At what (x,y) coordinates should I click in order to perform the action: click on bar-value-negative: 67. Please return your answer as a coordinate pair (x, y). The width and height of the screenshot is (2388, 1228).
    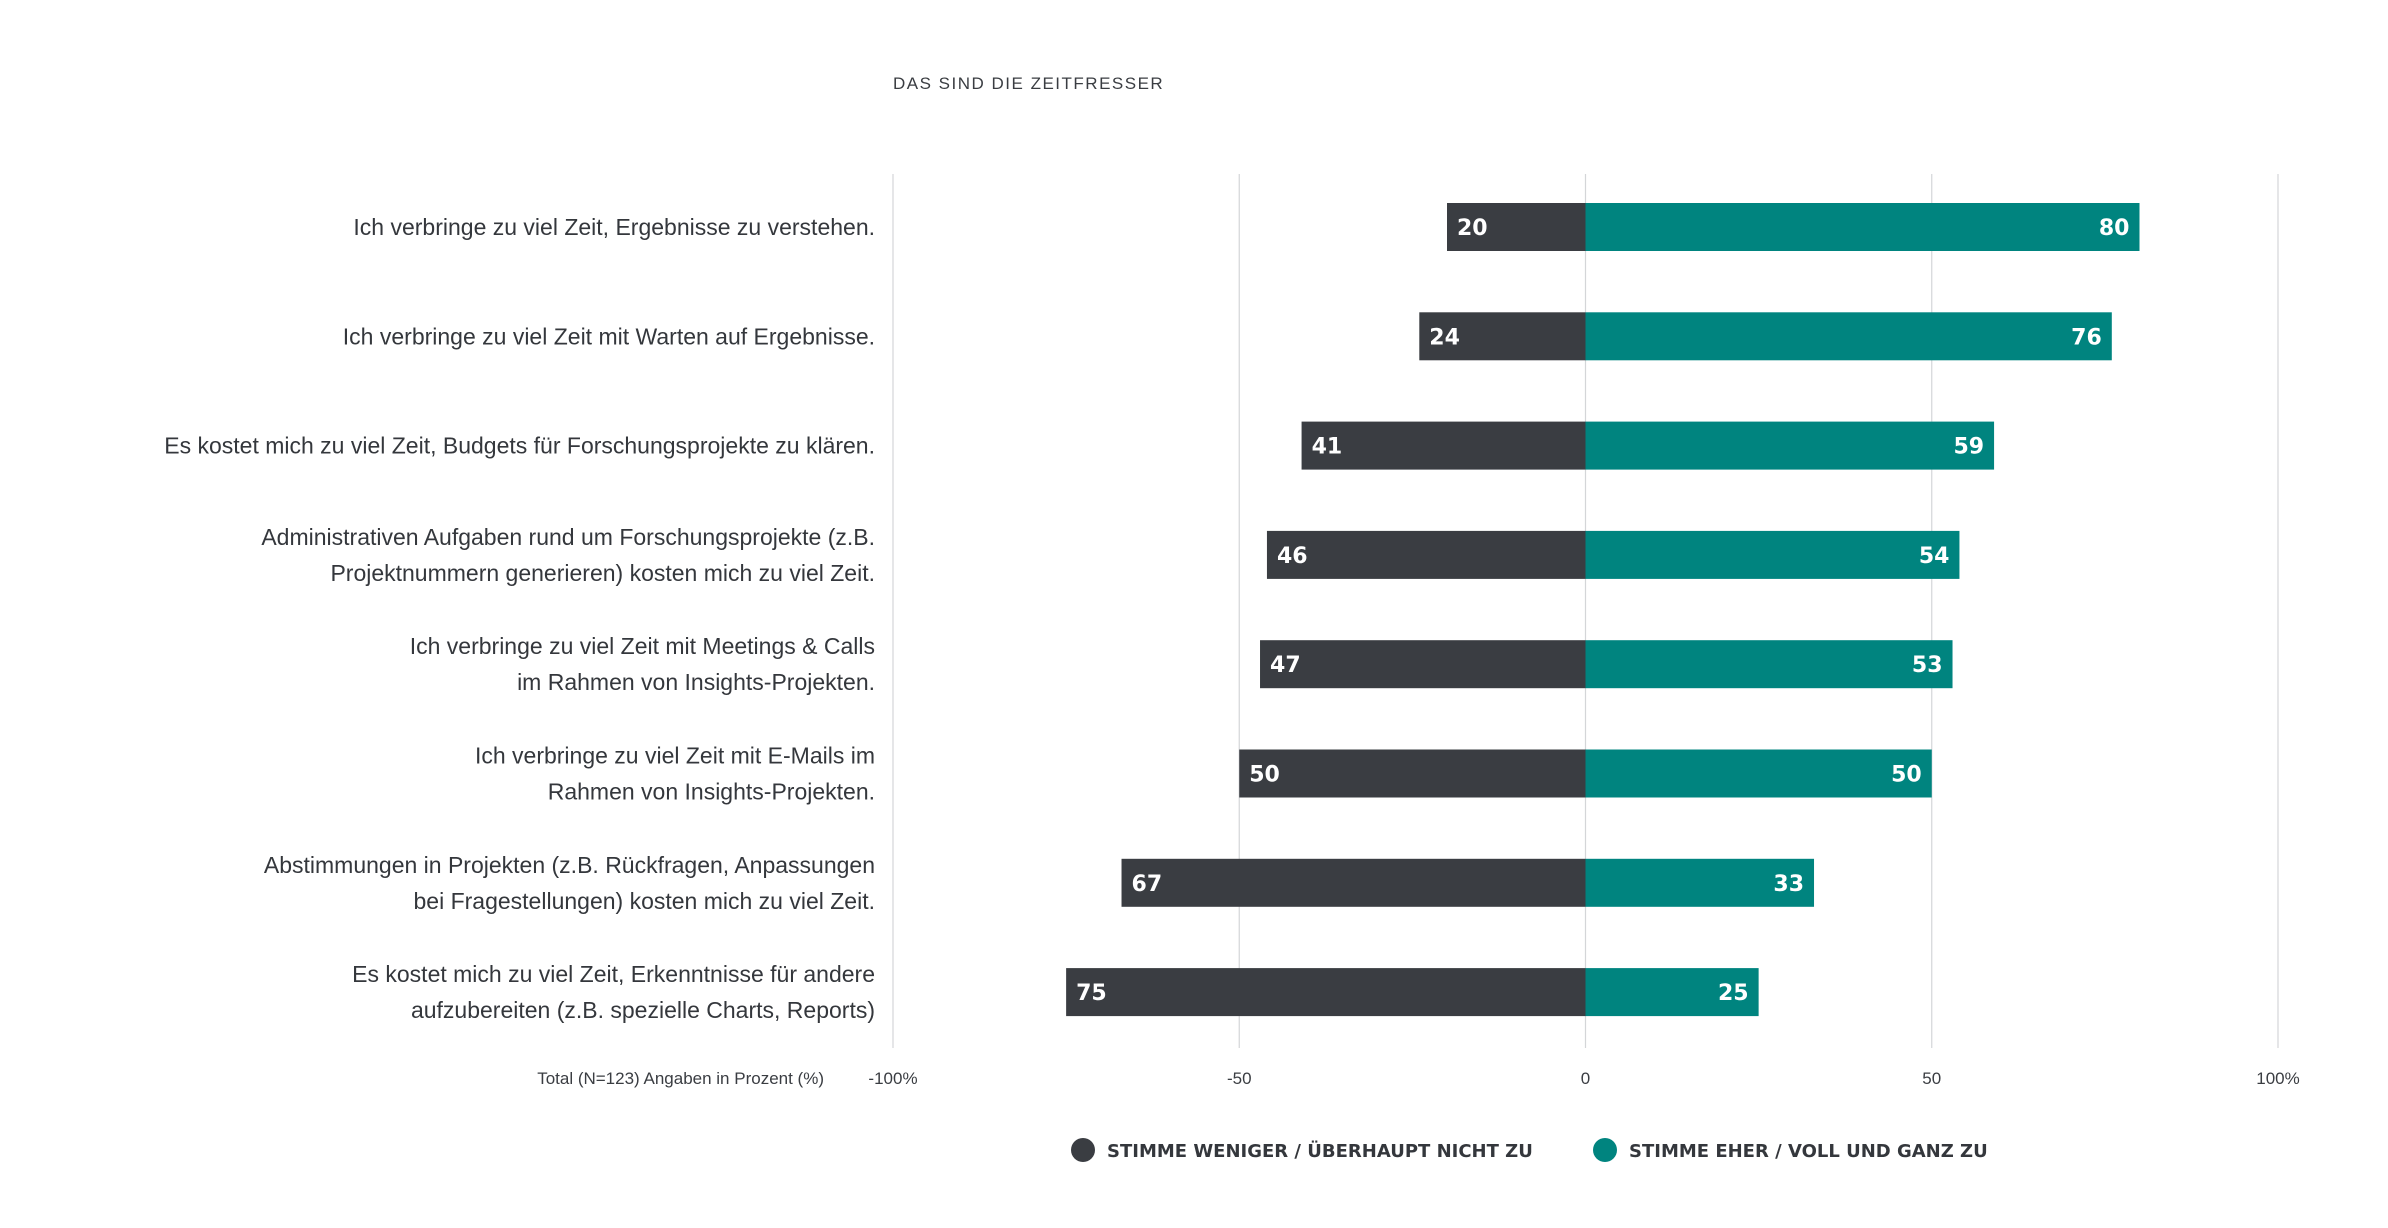
    Looking at the image, I should click on (1147, 884).